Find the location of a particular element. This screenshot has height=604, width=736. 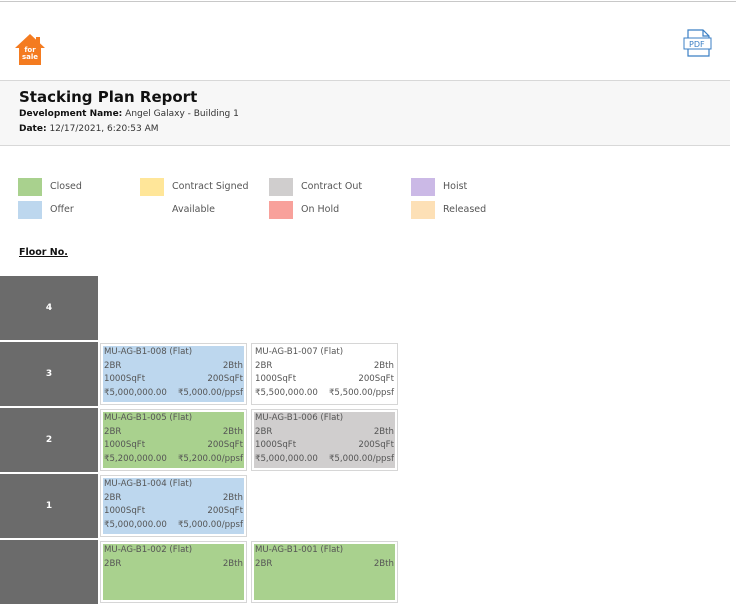

logo-icon is located at coordinates (30, 49).